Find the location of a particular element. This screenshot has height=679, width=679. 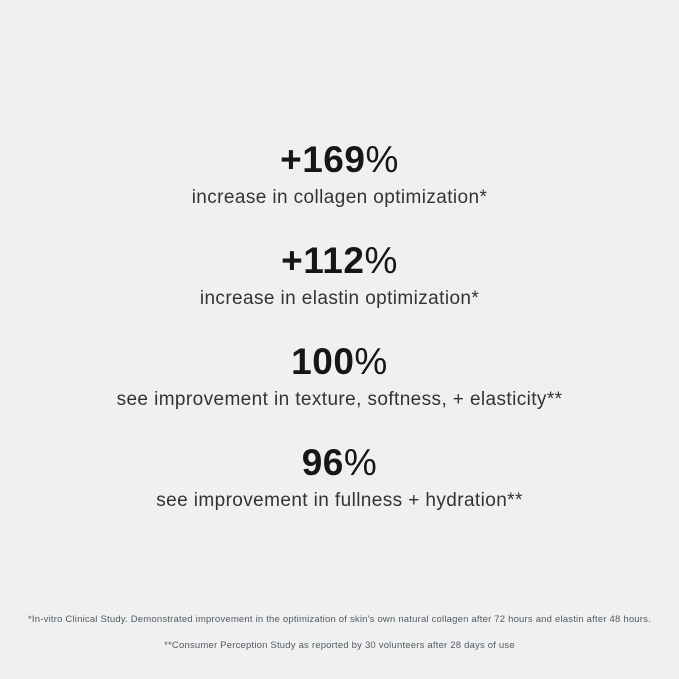

stat-value: 96% is located at coordinates (339, 463).